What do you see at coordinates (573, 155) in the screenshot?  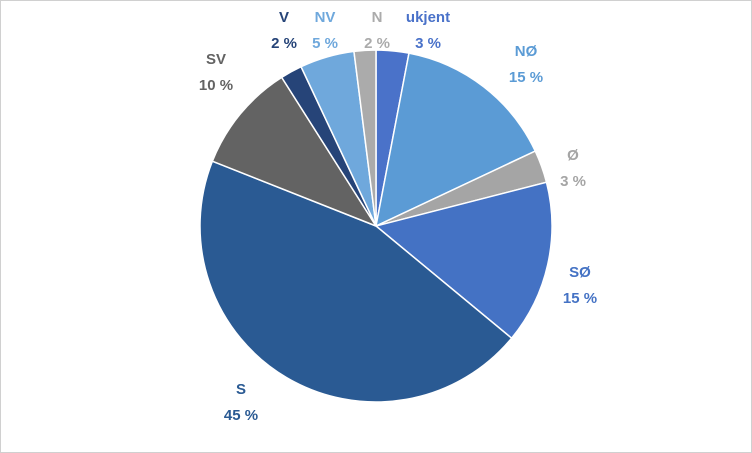 I see `slice-label: Ø` at bounding box center [573, 155].